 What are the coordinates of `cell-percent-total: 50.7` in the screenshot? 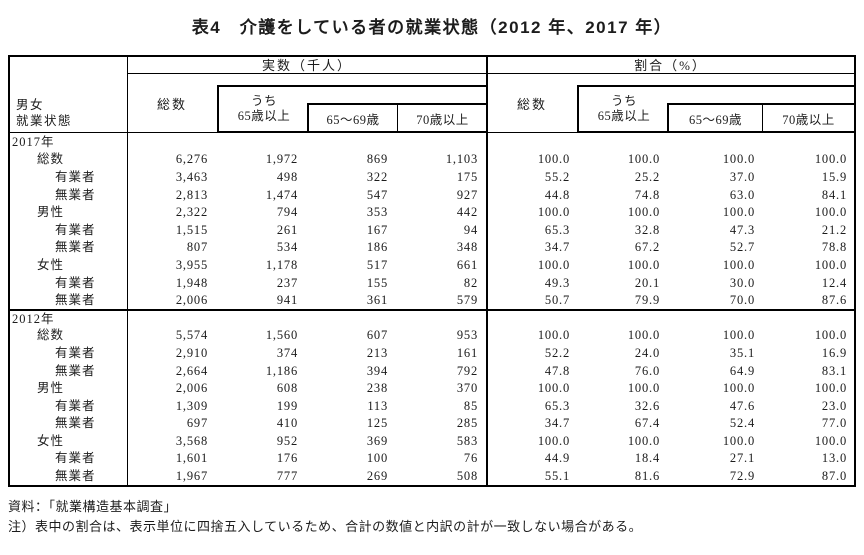 It's located at (557, 300).